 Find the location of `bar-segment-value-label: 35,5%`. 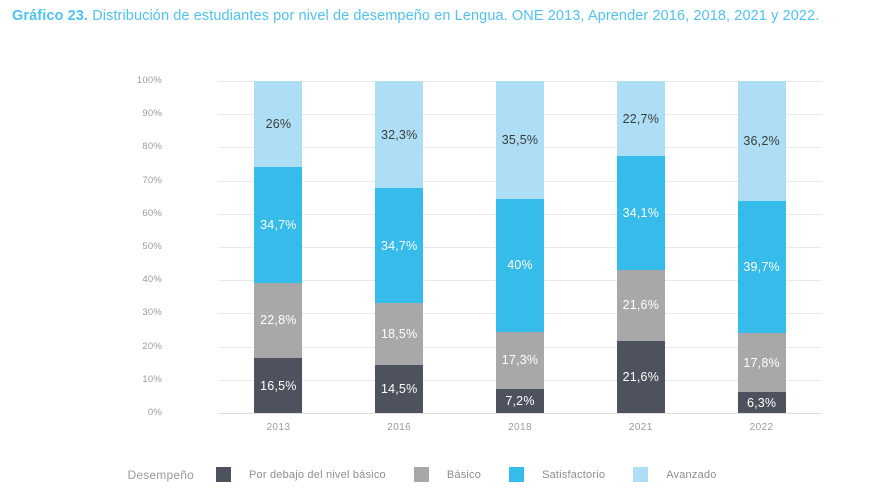

bar-segment-value-label: 35,5% is located at coordinates (520, 139).